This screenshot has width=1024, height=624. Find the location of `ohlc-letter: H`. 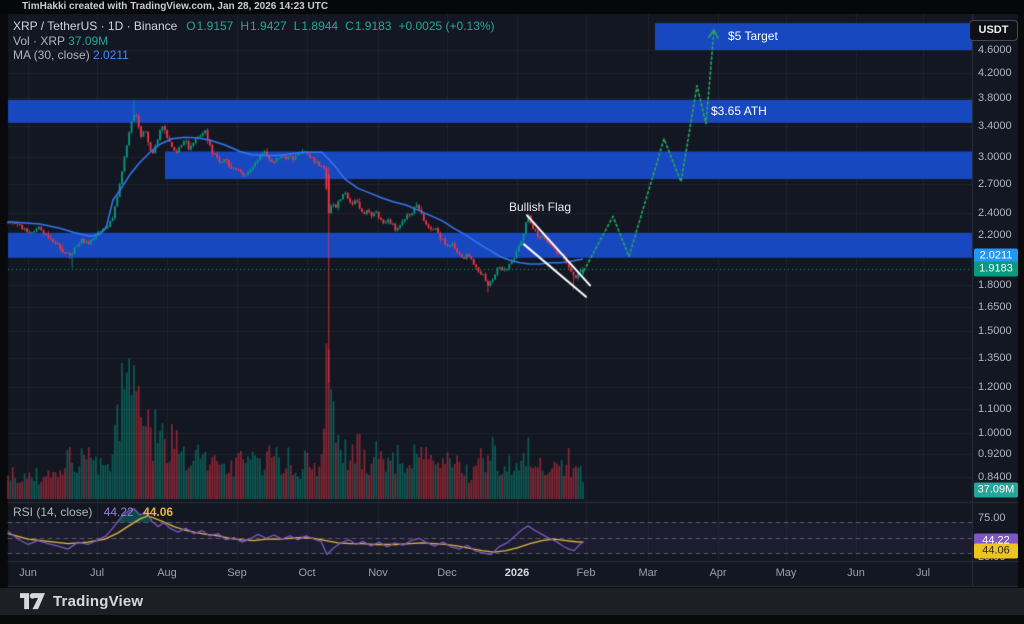

ohlc-letter: H is located at coordinates (245, 26).